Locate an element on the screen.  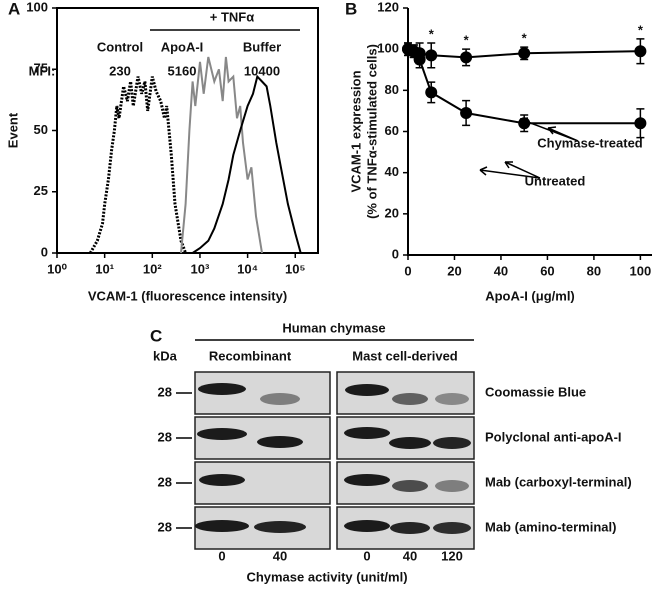
annotation: MFI: is located at coordinates (42, 70).